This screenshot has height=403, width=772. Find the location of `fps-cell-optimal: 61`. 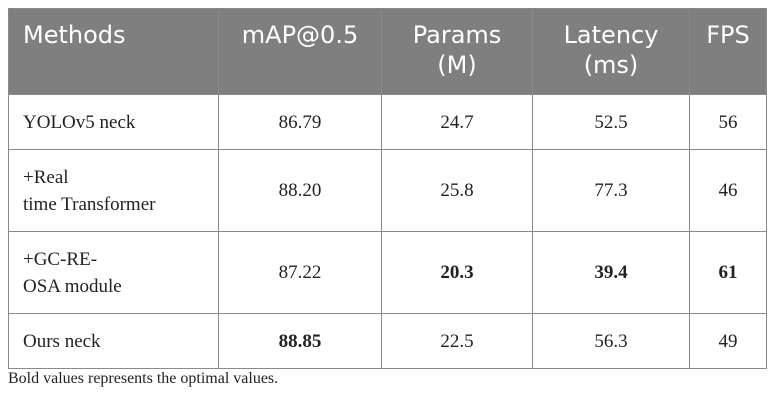

fps-cell-optimal: 61 is located at coordinates (728, 272).